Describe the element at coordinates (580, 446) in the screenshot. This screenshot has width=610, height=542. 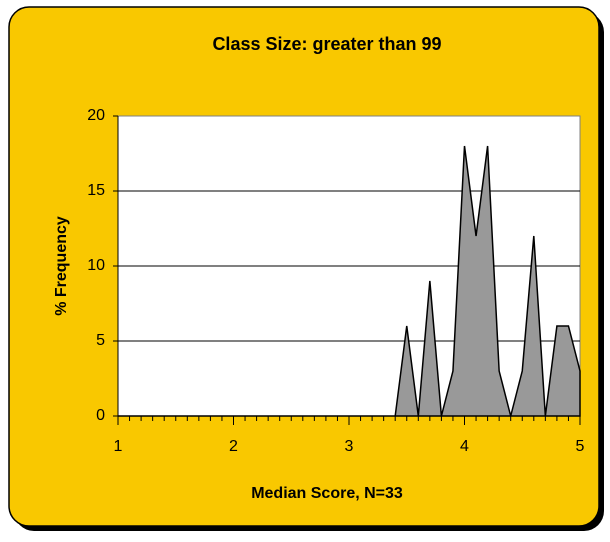
I see `x-tick-label: 5` at that location.